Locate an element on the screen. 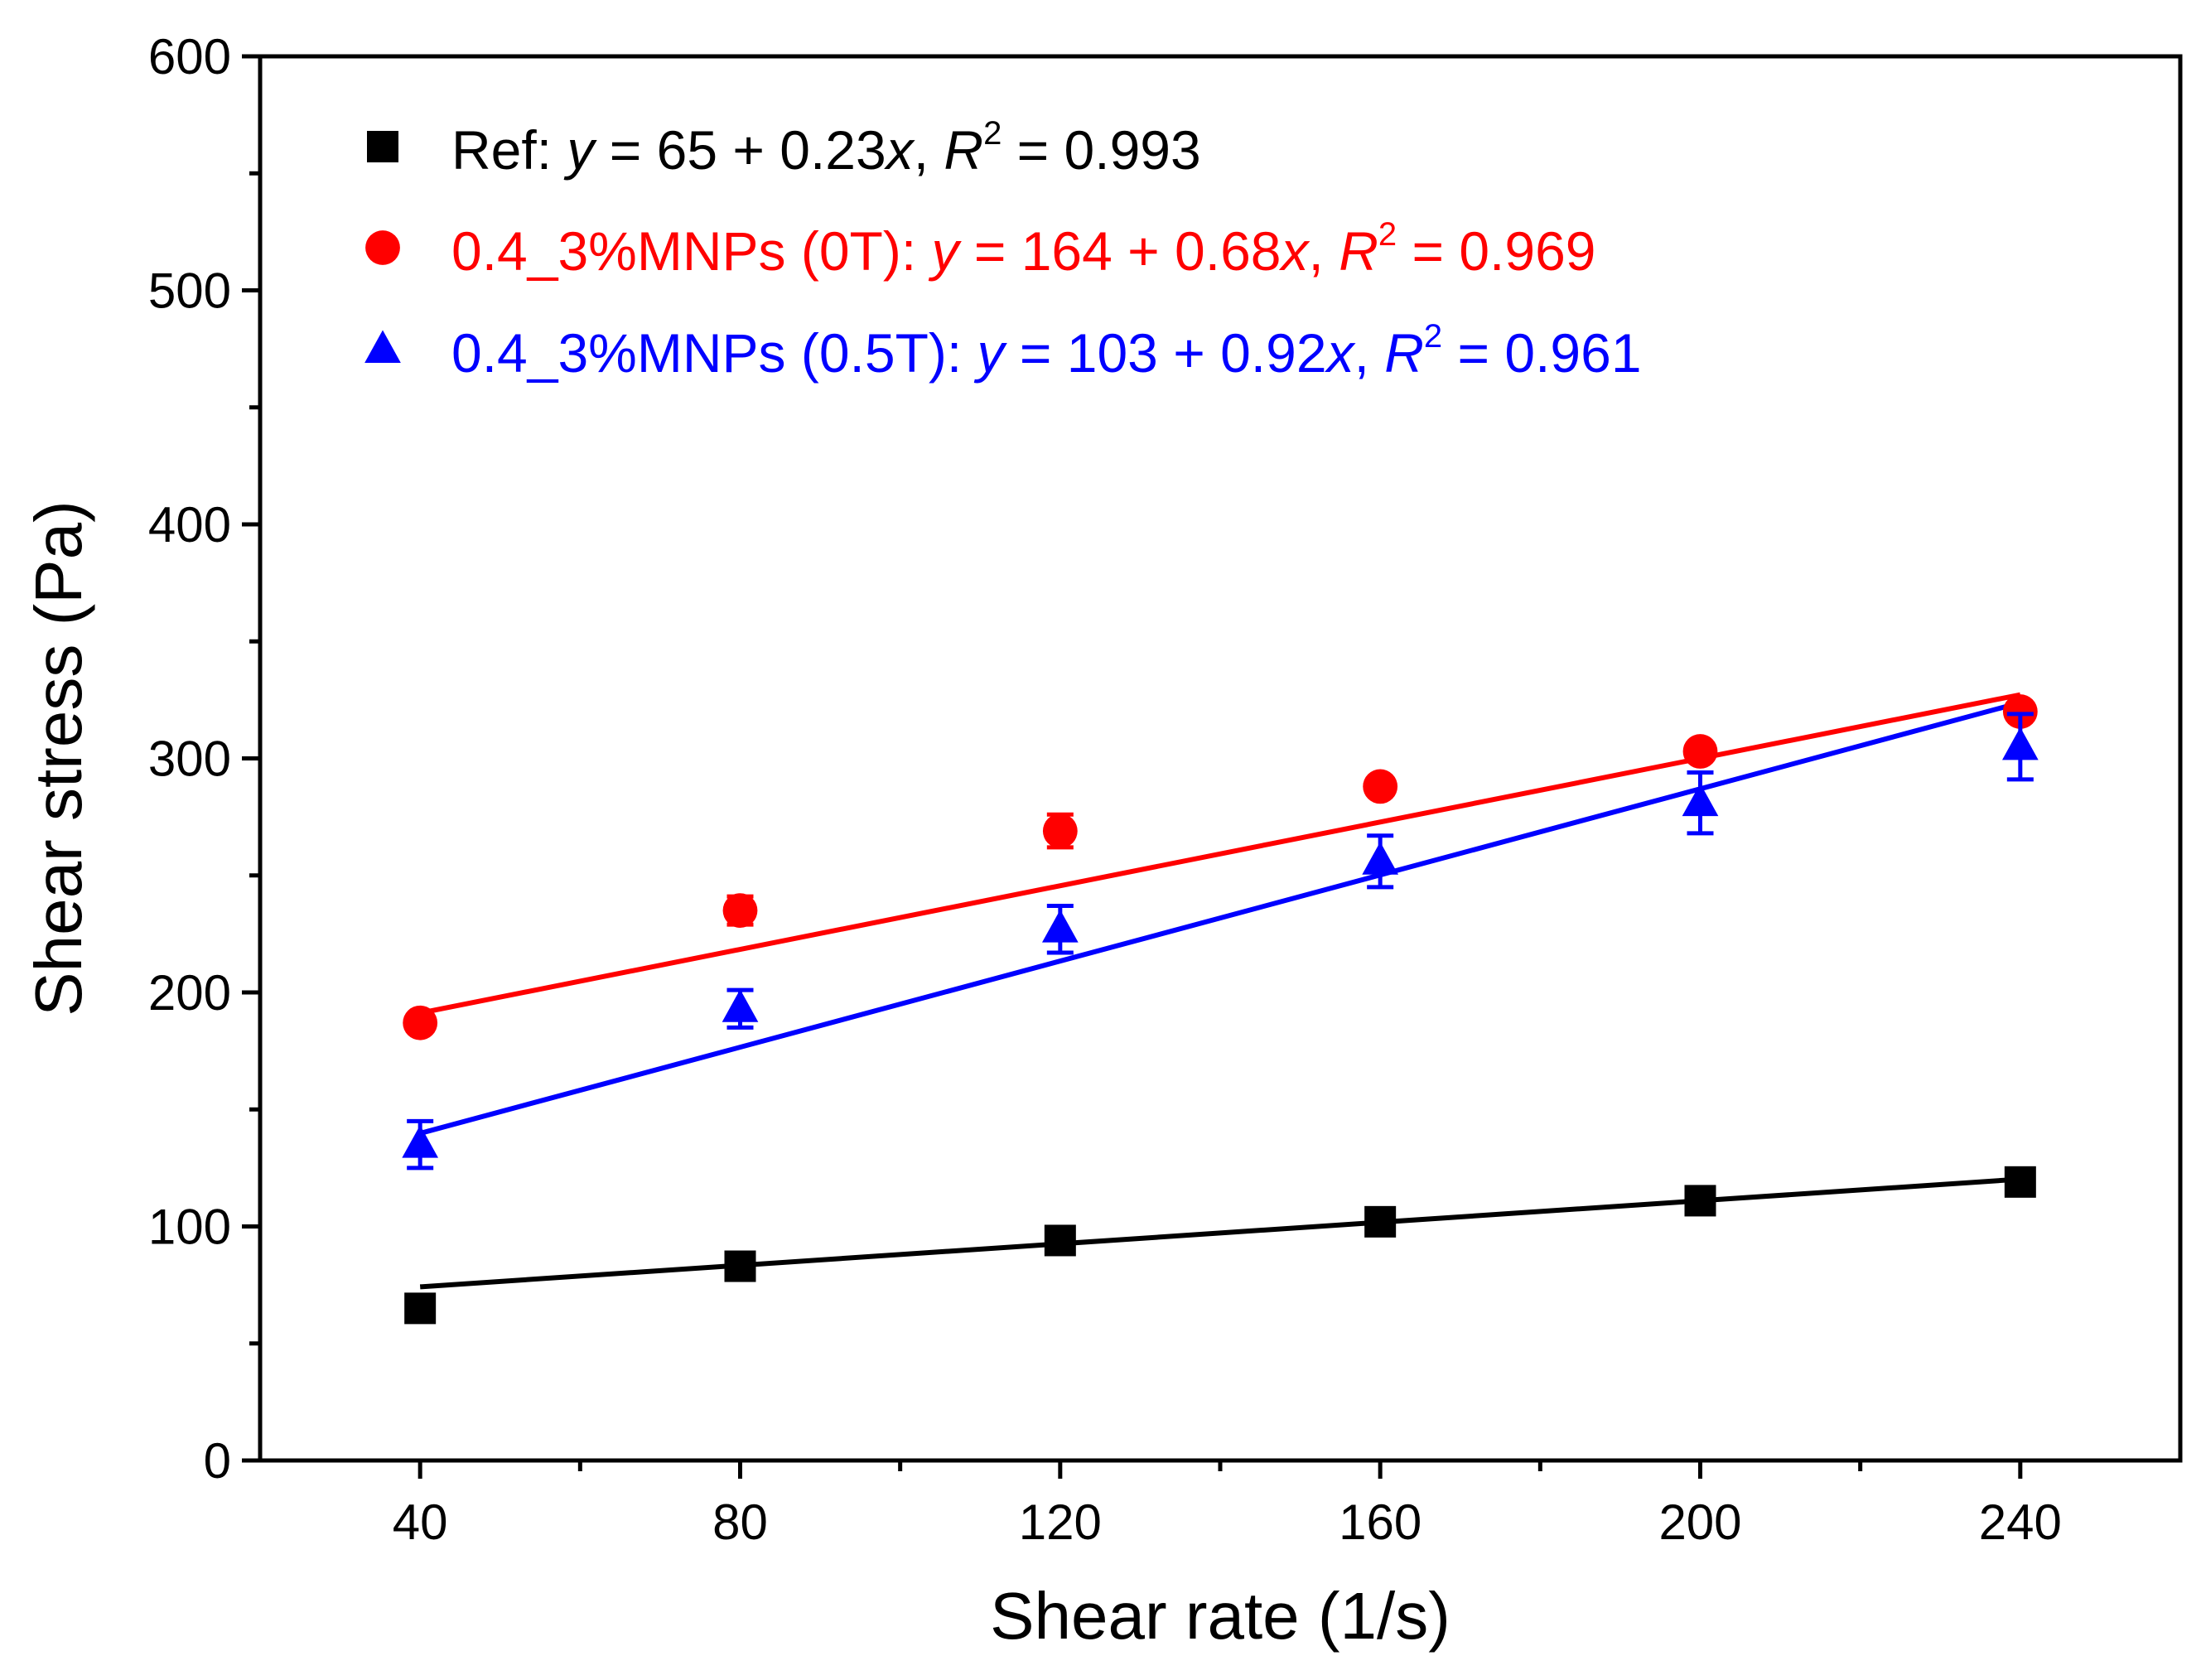 This screenshot has width=2201, height=1680. legend-label: 0.4_3%MNPs (0.5T): is located at coordinates (714, 353).